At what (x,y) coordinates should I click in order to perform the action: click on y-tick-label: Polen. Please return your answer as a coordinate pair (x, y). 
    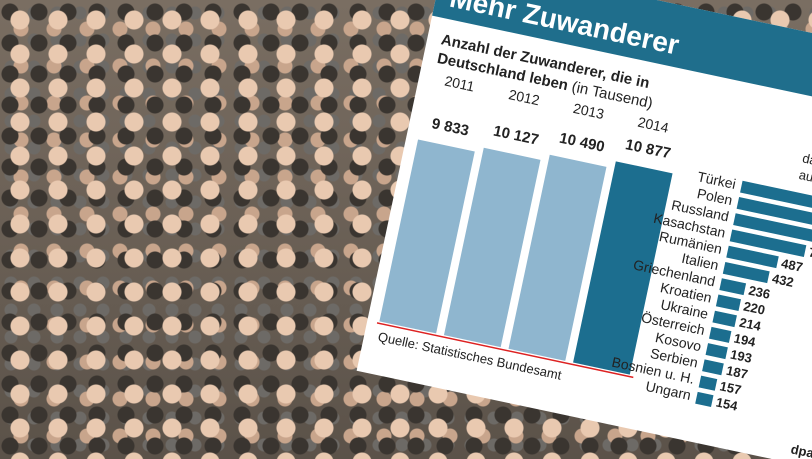
    Looking at the image, I should click on (715, 196).